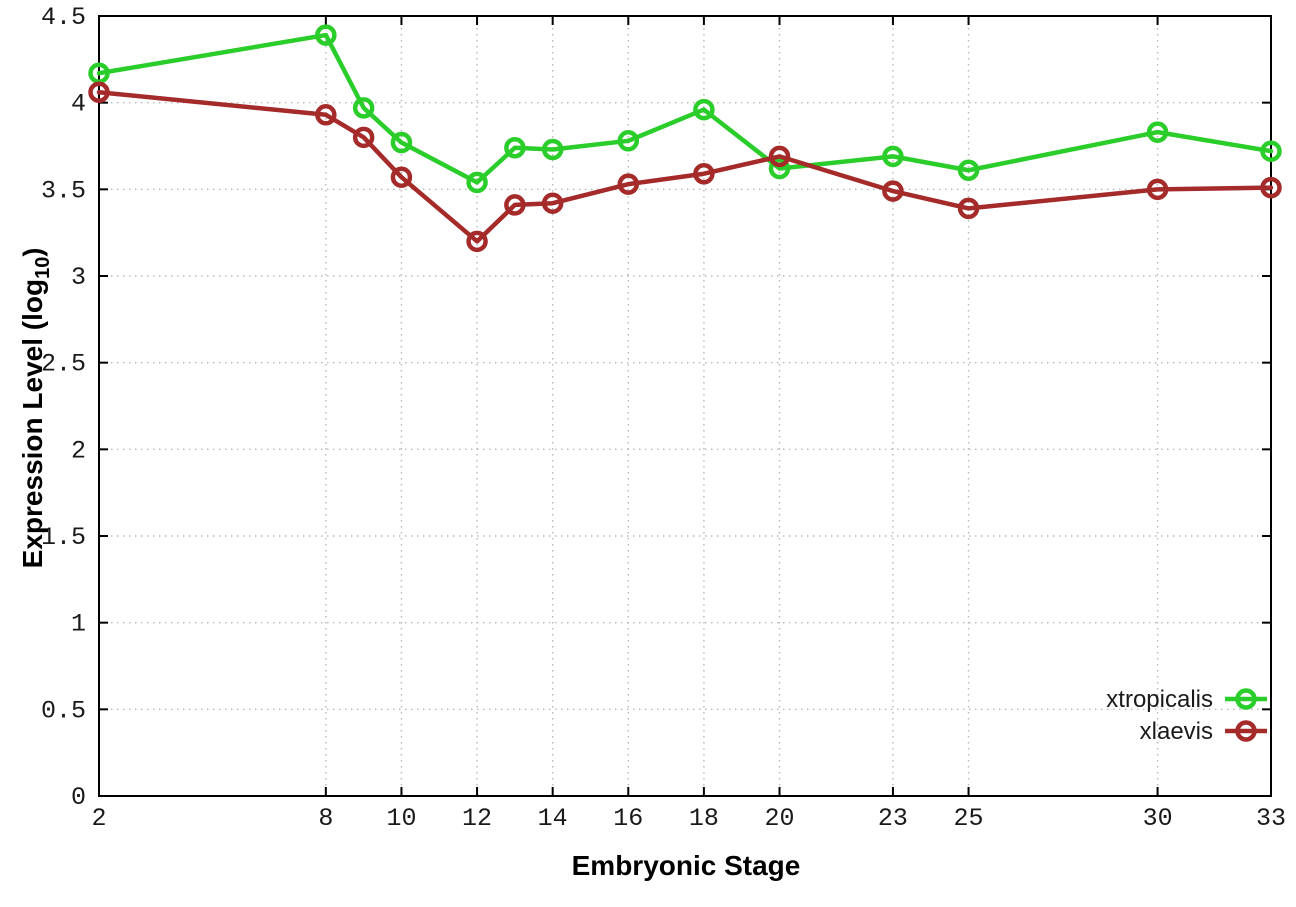  What do you see at coordinates (63, 190) in the screenshot?
I see `y-tick-label: 3.5` at bounding box center [63, 190].